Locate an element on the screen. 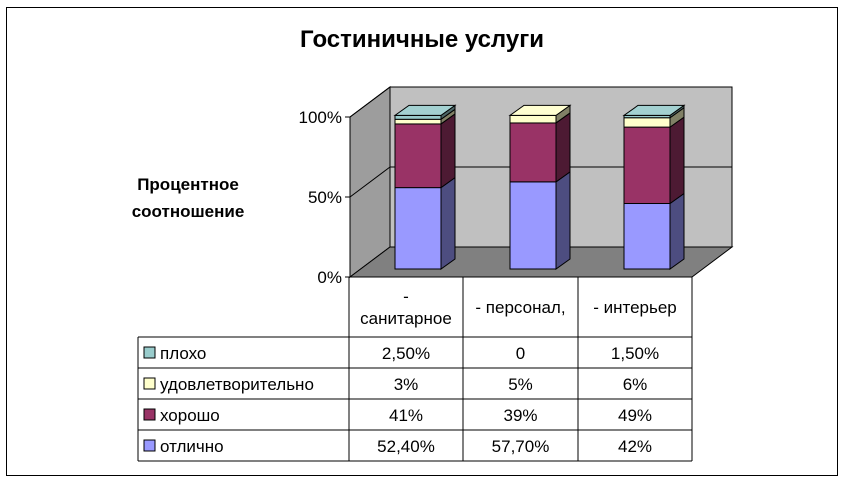  y-tick-label: 100% is located at coordinates (320, 117).